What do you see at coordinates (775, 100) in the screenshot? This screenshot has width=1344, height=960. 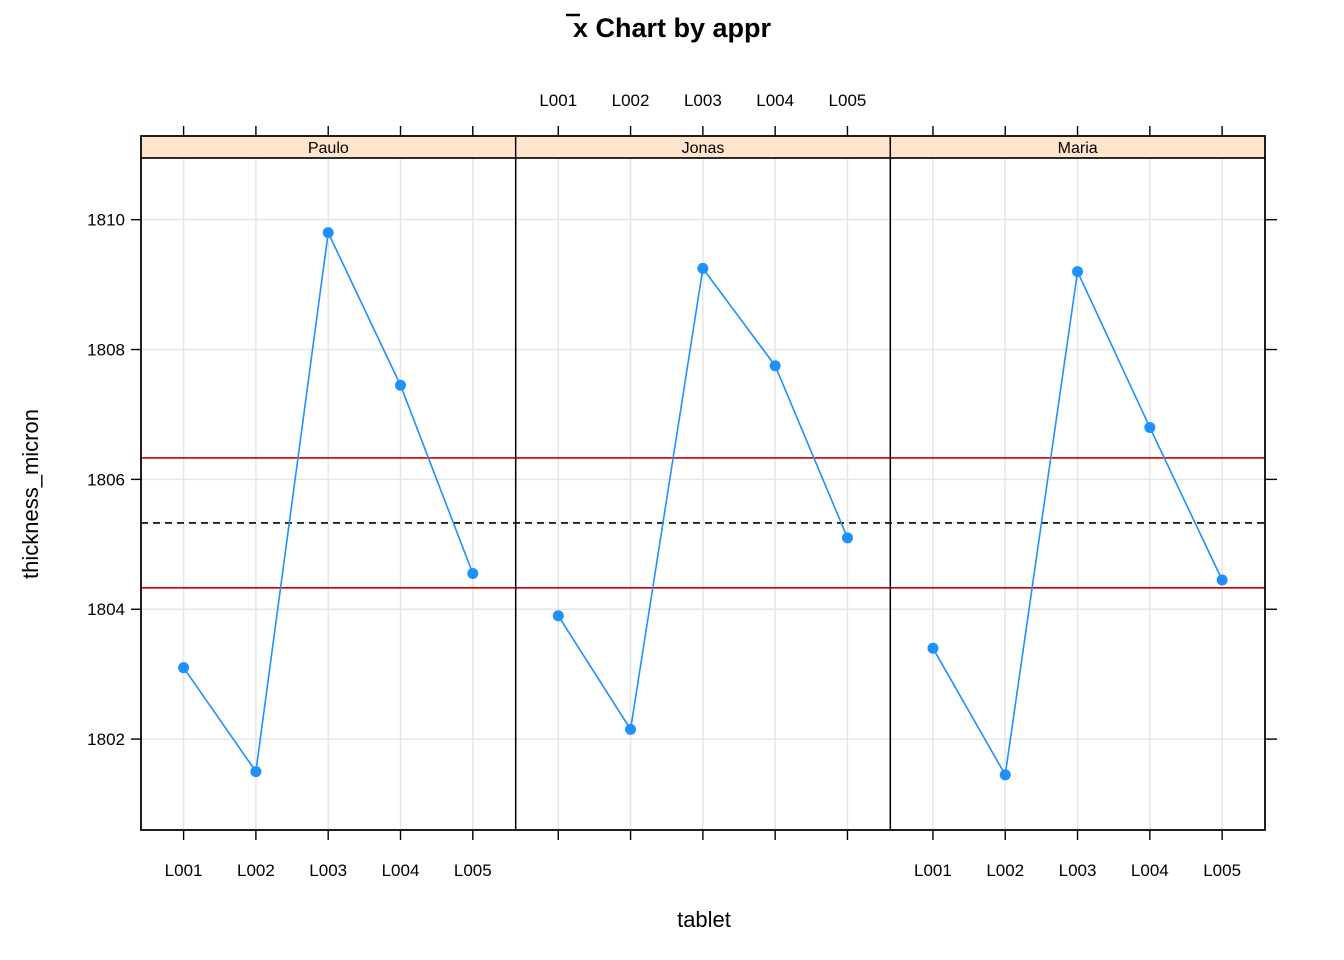 I see `x-tick-label-top: L004` at bounding box center [775, 100].